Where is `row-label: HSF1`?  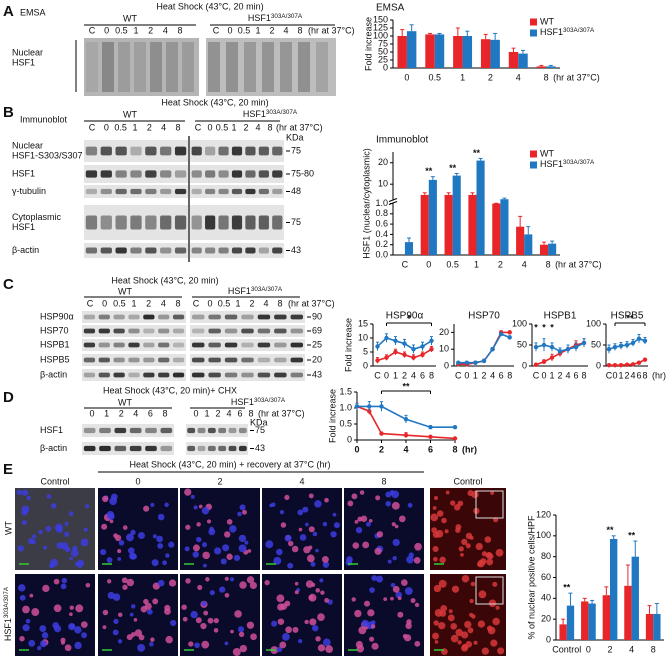 row-label: HSF1 is located at coordinates (23, 173).